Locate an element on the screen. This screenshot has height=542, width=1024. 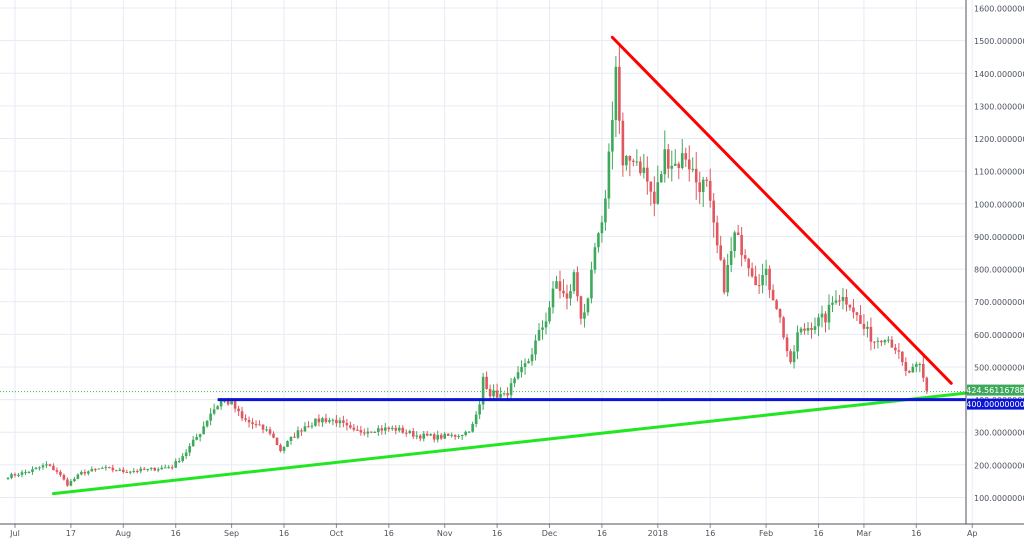
support-price-label: 400.00000000 is located at coordinates (995, 404).